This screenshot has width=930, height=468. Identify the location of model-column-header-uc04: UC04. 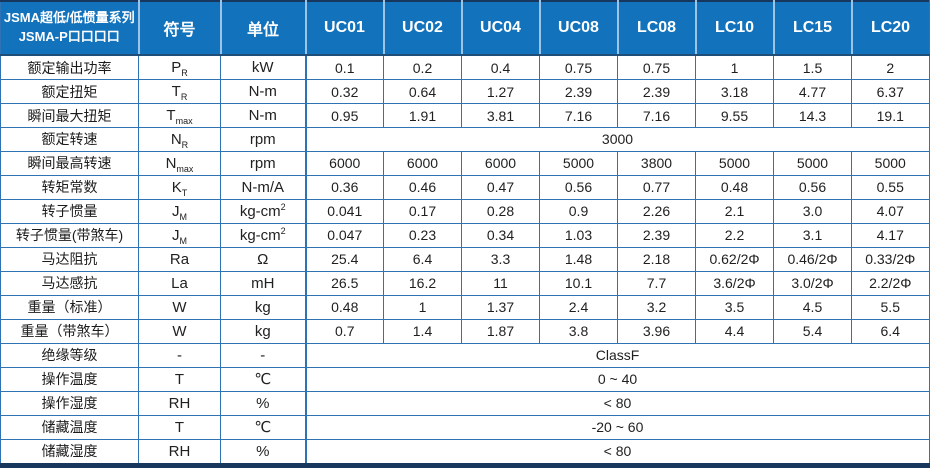
(500, 28).